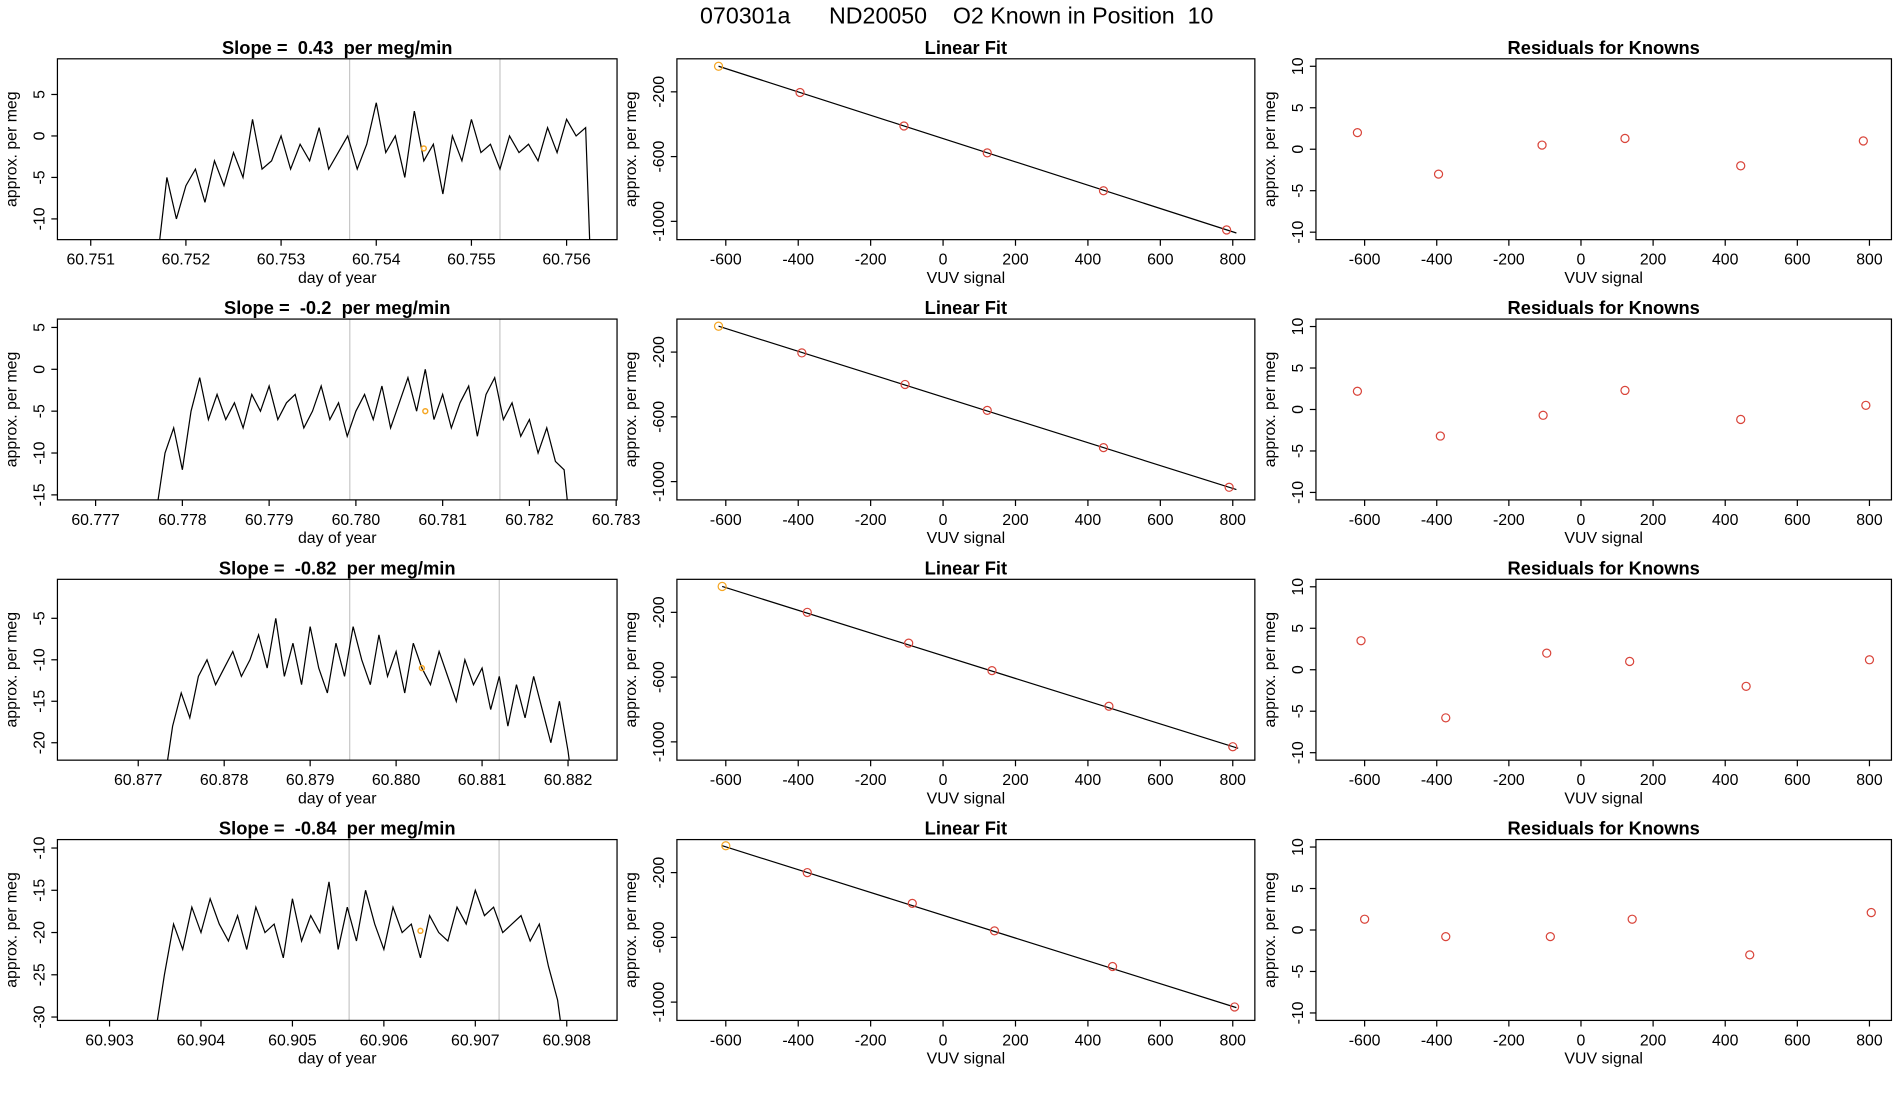 Image resolution: width=1900 pixels, height=1100 pixels. Describe the element at coordinates (566, 260) in the screenshot. I see `x-tick-label: 60.756` at that location.